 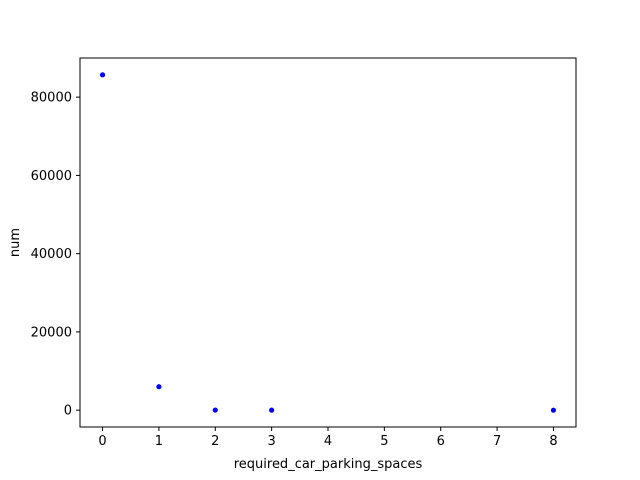 I want to click on y-tick-label: 40000, so click(x=51, y=254).